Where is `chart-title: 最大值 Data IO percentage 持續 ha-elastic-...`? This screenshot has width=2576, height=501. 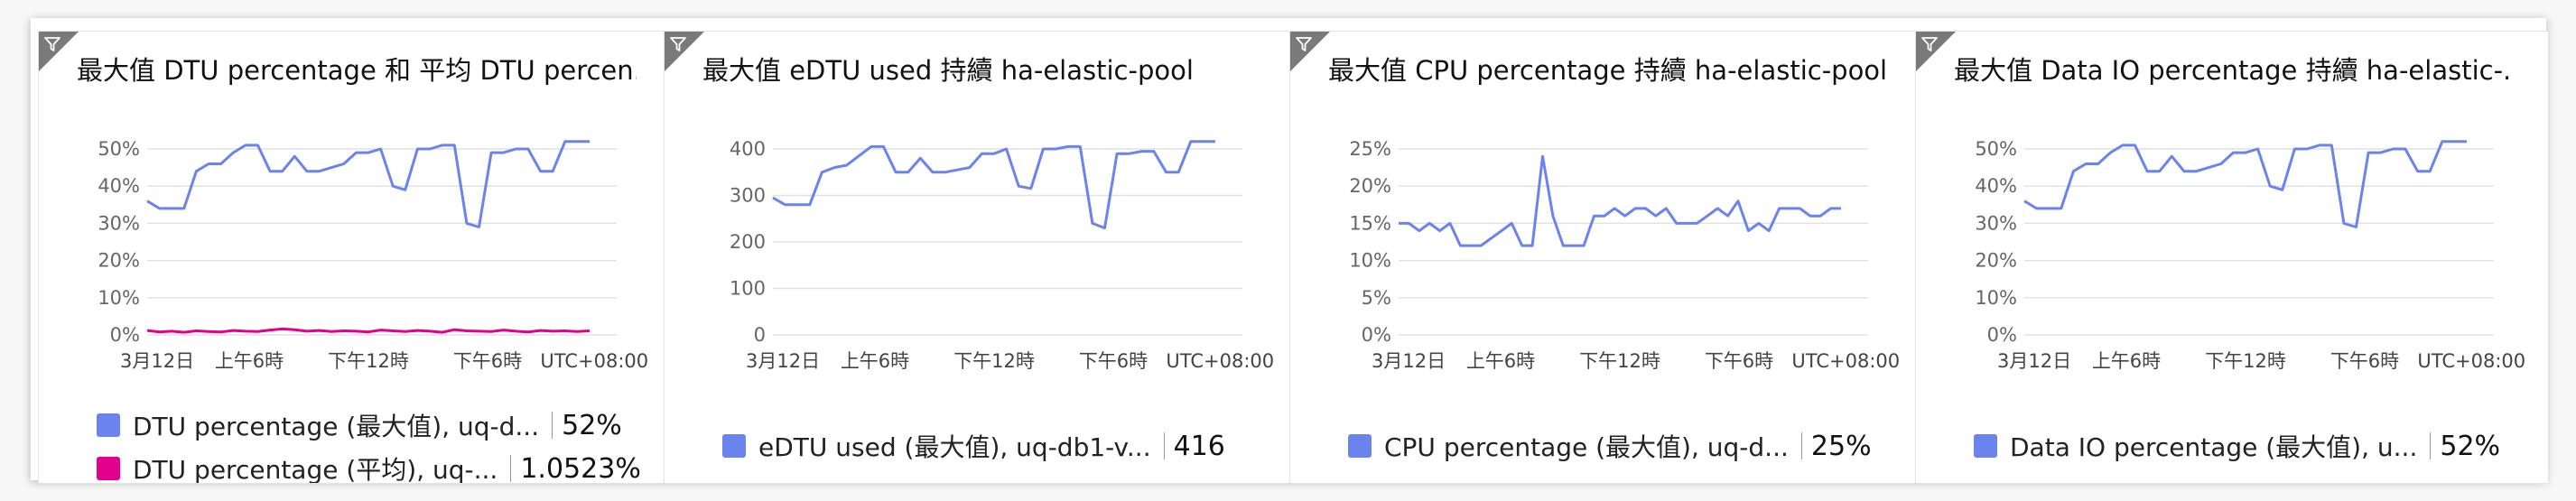
chart-title: 最大值 Data IO percentage 持續 ha-elastic-... is located at coordinates (2234, 70).